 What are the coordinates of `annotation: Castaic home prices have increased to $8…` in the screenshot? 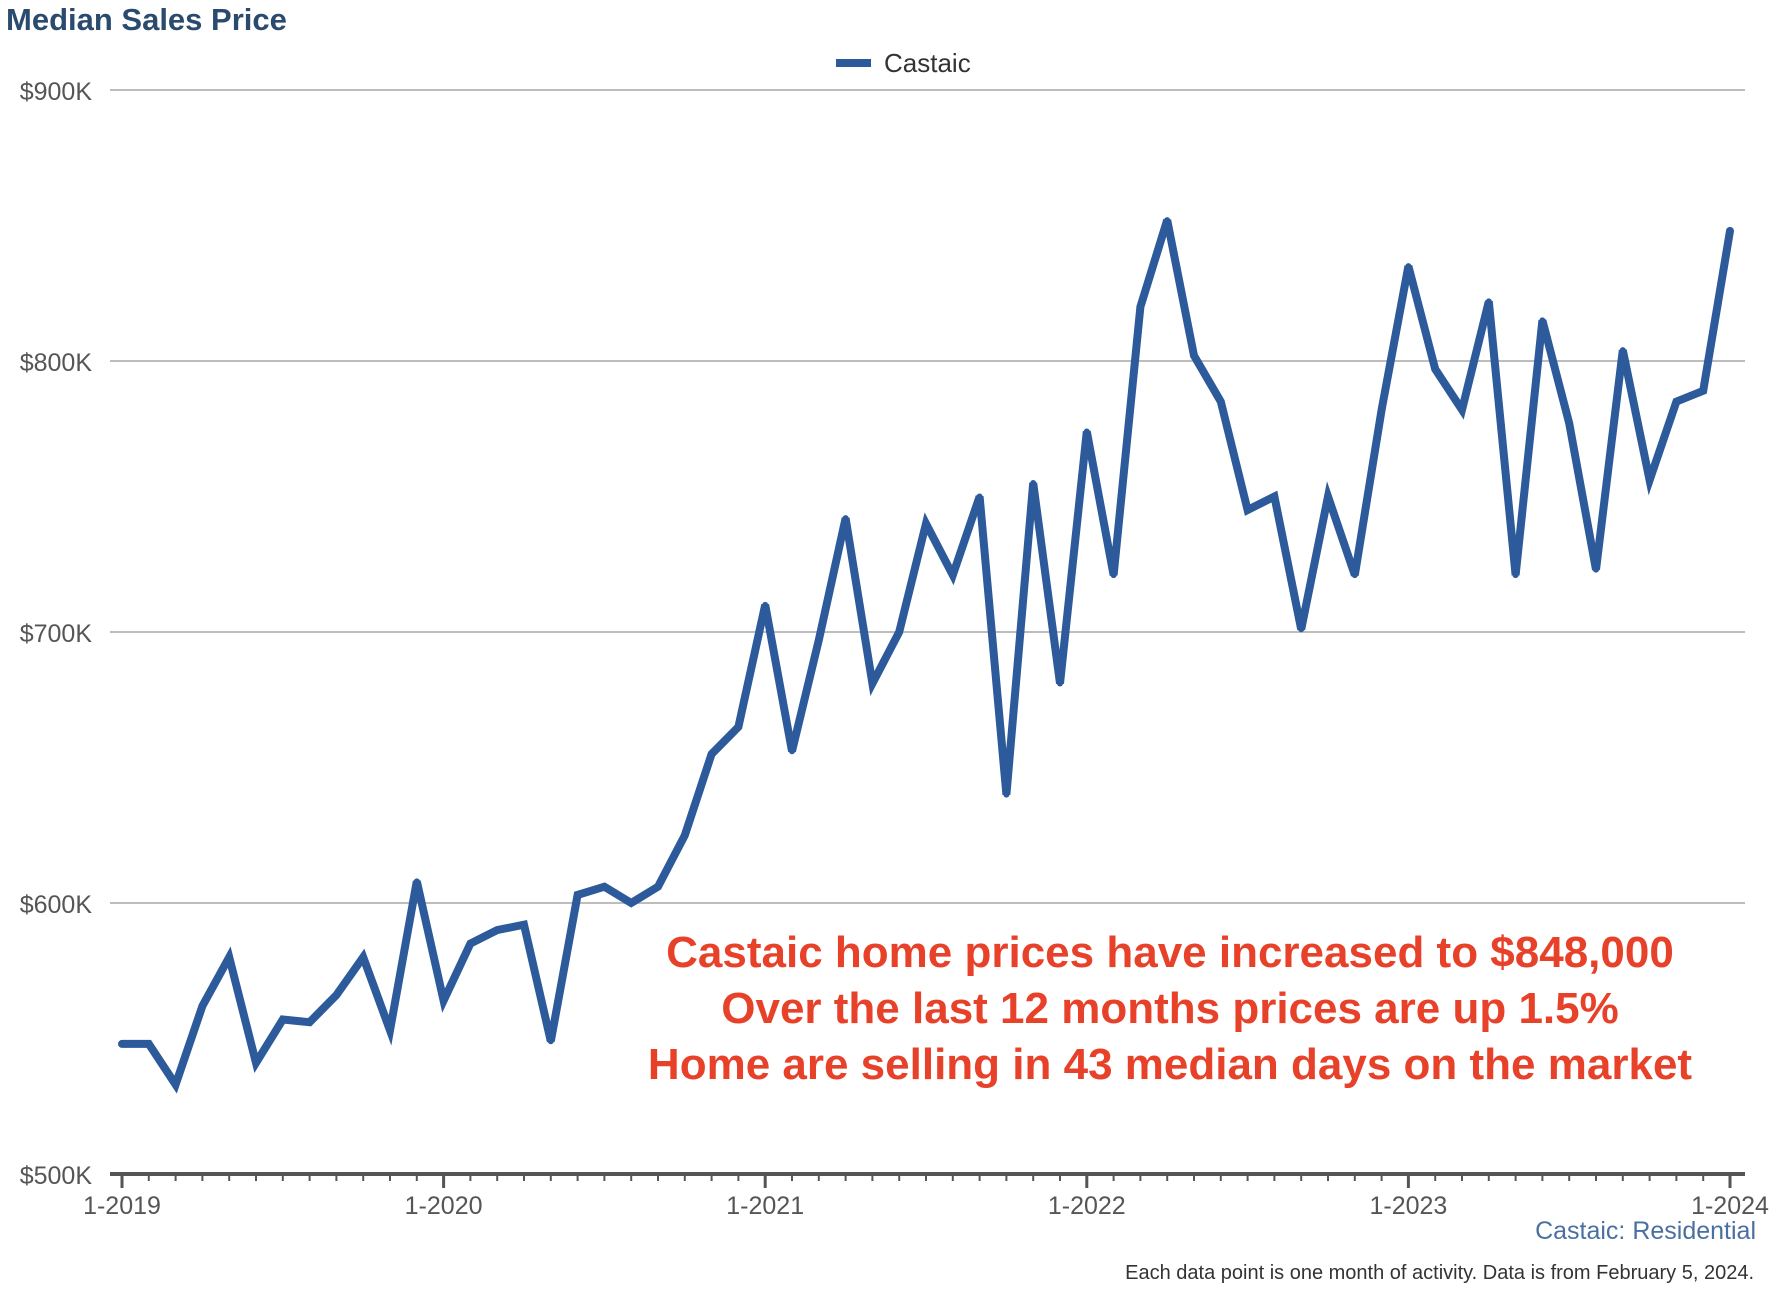 It's located at (1170, 1008).